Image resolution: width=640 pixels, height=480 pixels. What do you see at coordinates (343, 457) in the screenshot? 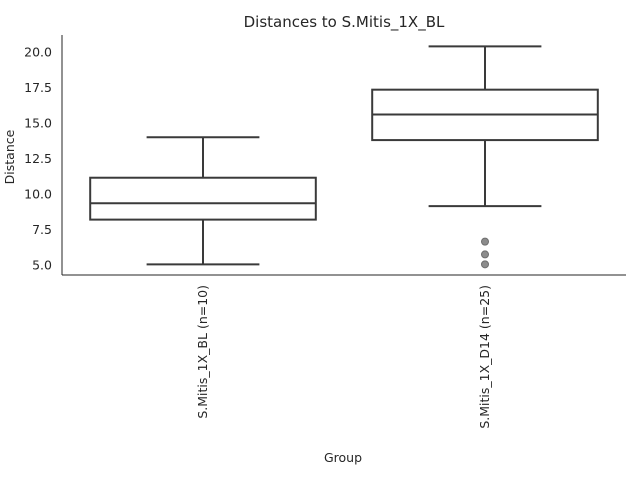
I see `x-axis-label: Group` at bounding box center [343, 457].